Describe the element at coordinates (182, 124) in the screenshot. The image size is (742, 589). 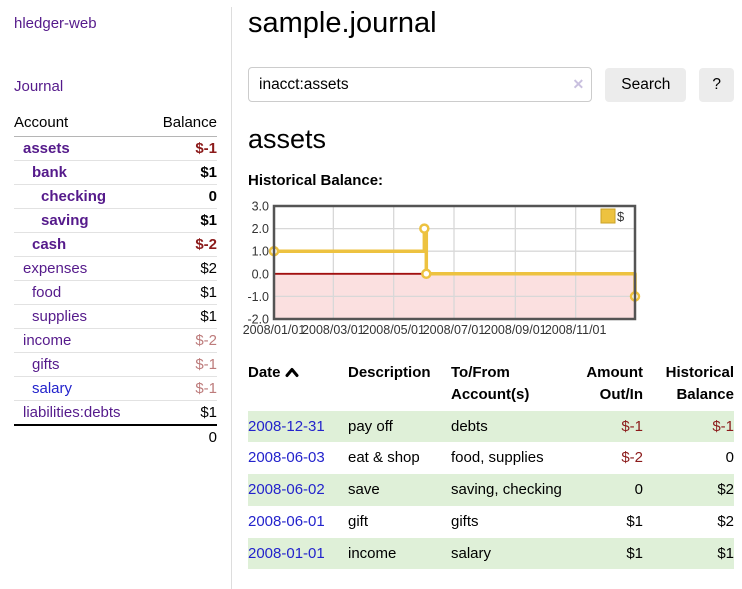
I see `accounts-header-balance: Balance` at that location.